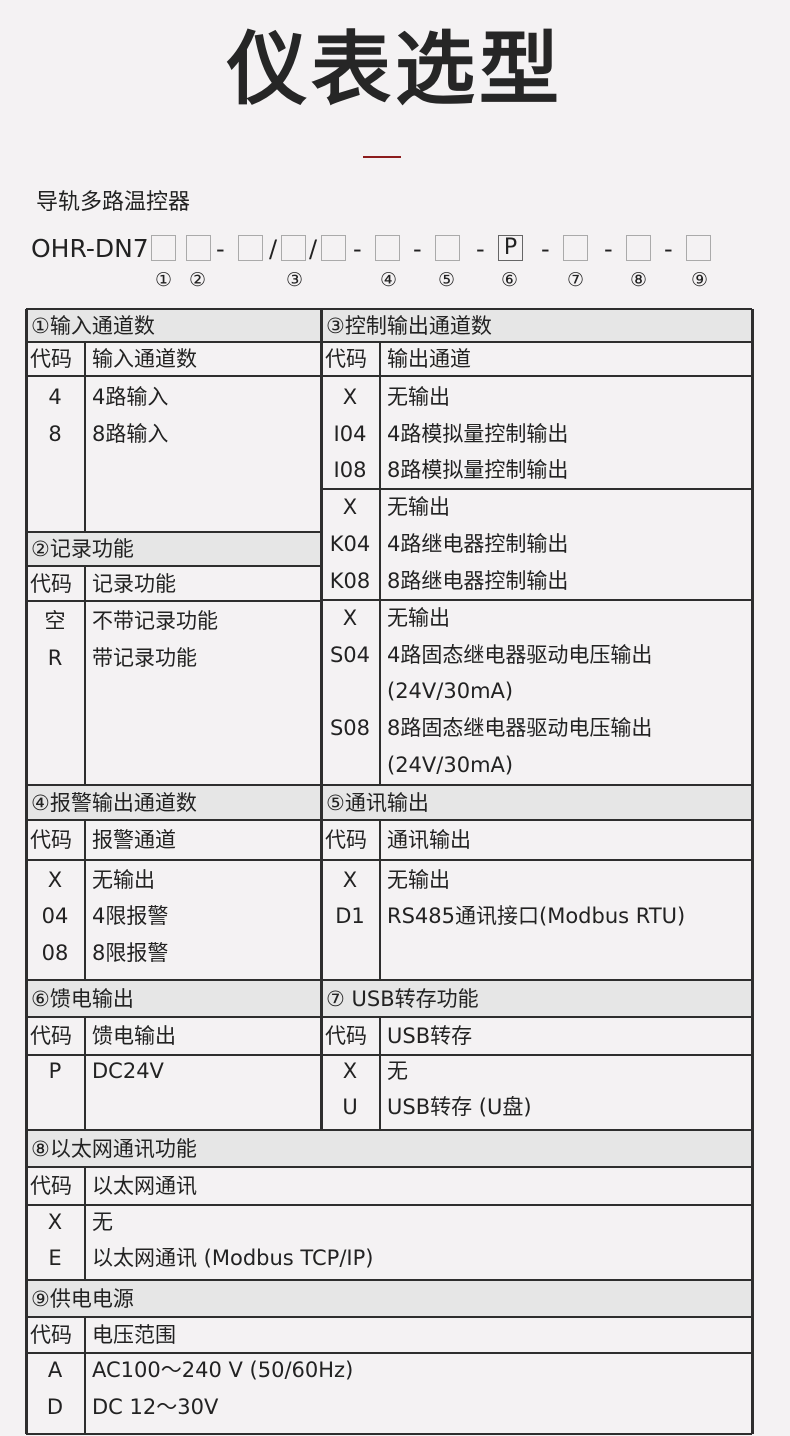 Image resolution: width=790 pixels, height=1436 pixels. I want to click on option-code: I08, so click(350, 470).